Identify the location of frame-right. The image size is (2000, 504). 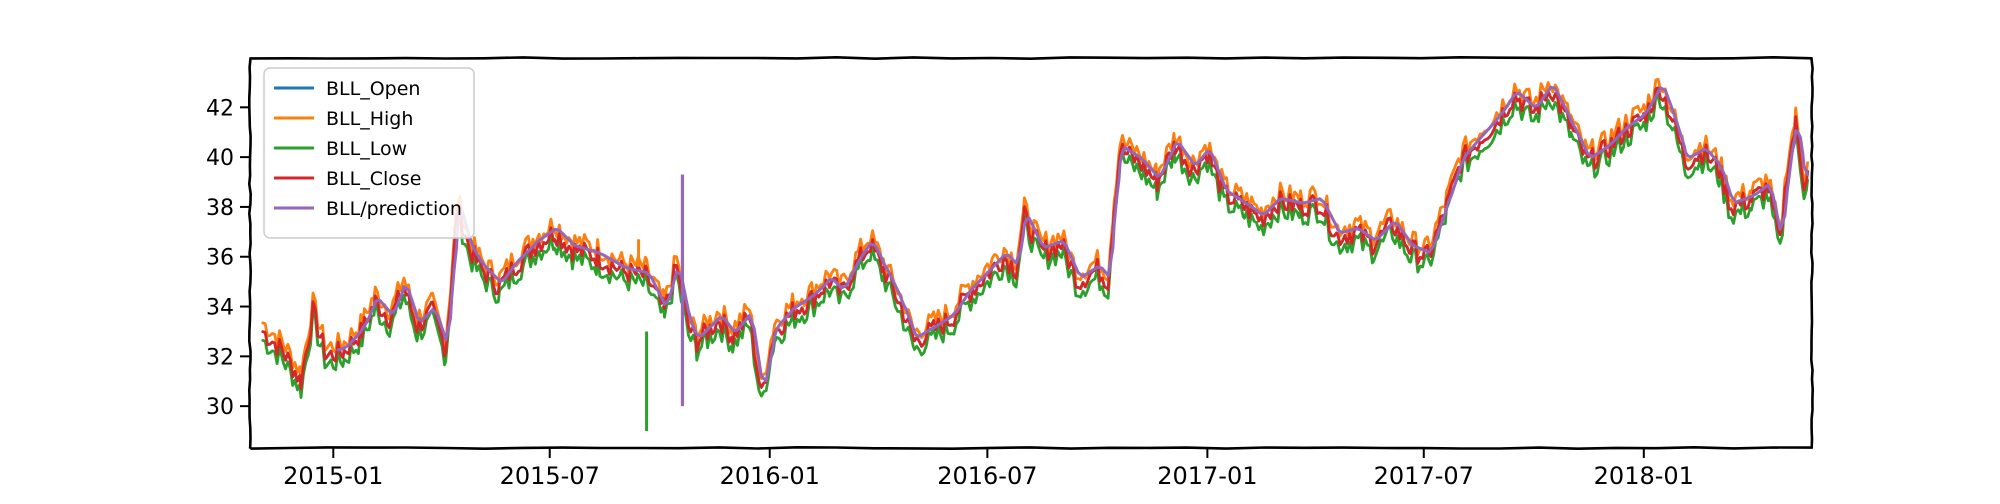
(1812, 253).